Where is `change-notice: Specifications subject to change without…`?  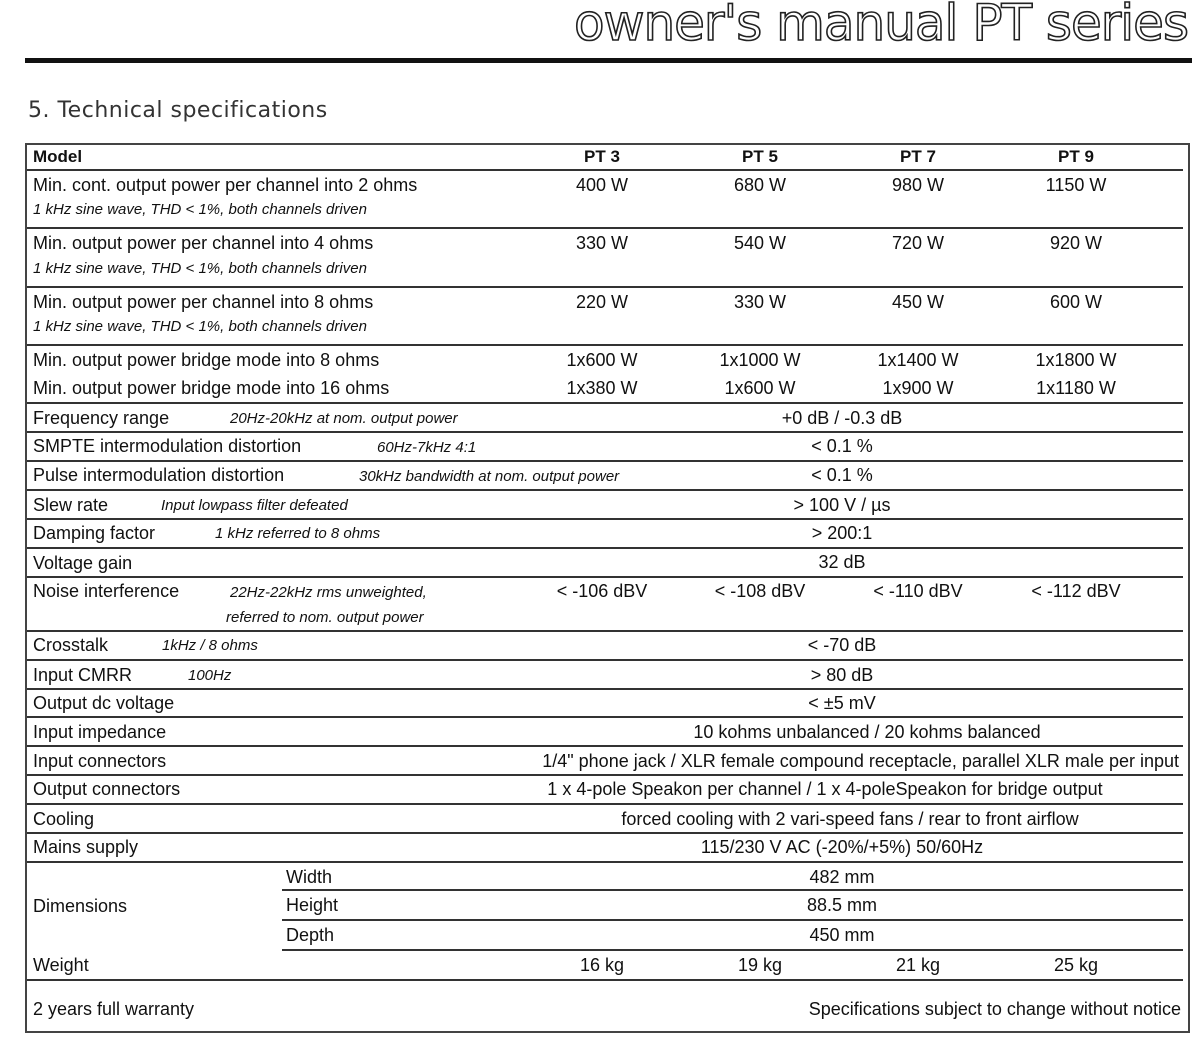 change-notice: Specifications subject to change without… is located at coordinates (994, 1009).